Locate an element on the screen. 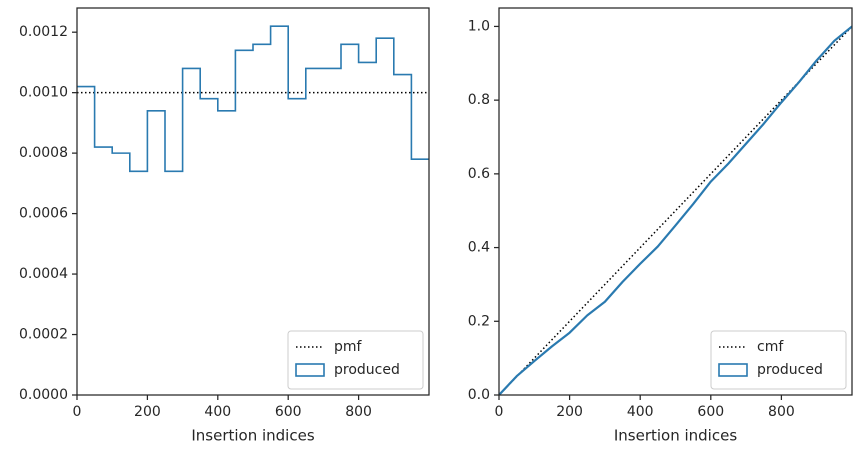 Image resolution: width=861 pixels, height=457 pixels. y-tick-label: 0.0008 is located at coordinates (43, 153).